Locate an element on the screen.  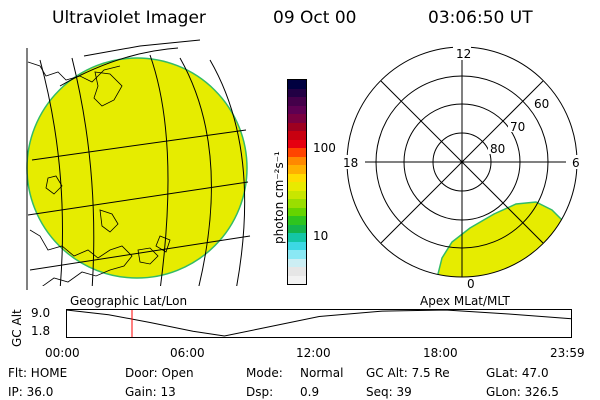
status-door: Door: Open is located at coordinates (159, 373).